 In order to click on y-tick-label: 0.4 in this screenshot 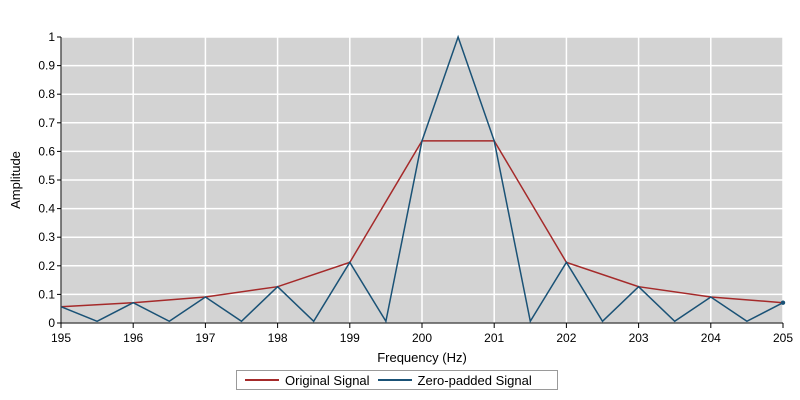, I will do `click(46, 209)`.